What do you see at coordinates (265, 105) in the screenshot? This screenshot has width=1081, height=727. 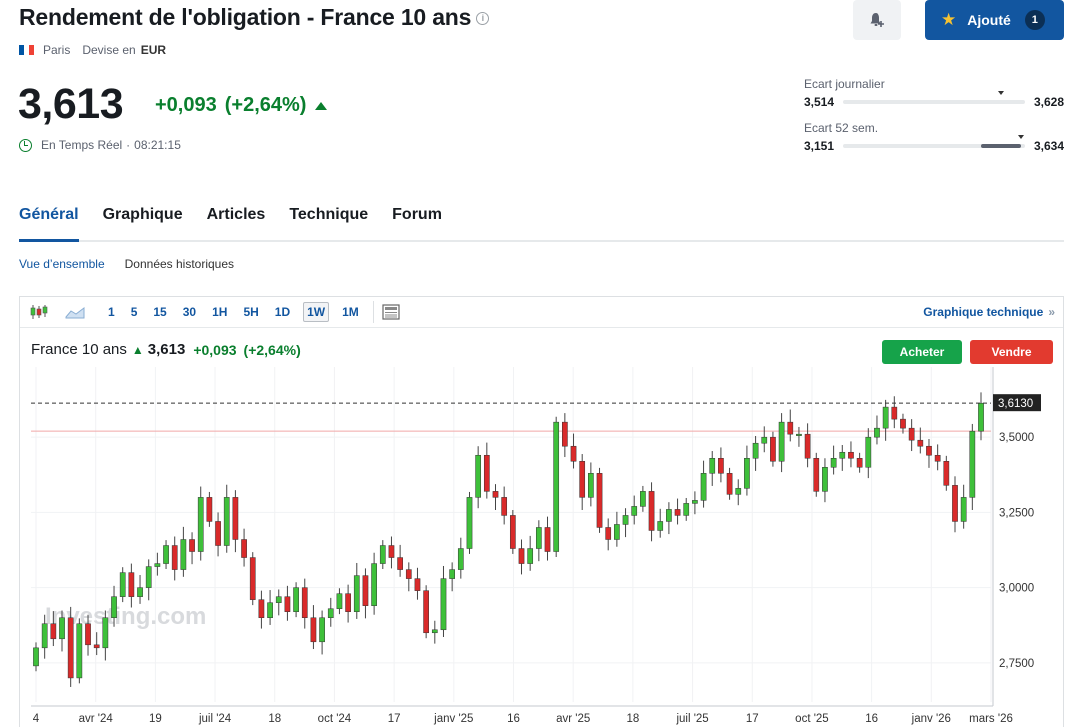 I see `change-percent: (+2,64%)` at bounding box center [265, 105].